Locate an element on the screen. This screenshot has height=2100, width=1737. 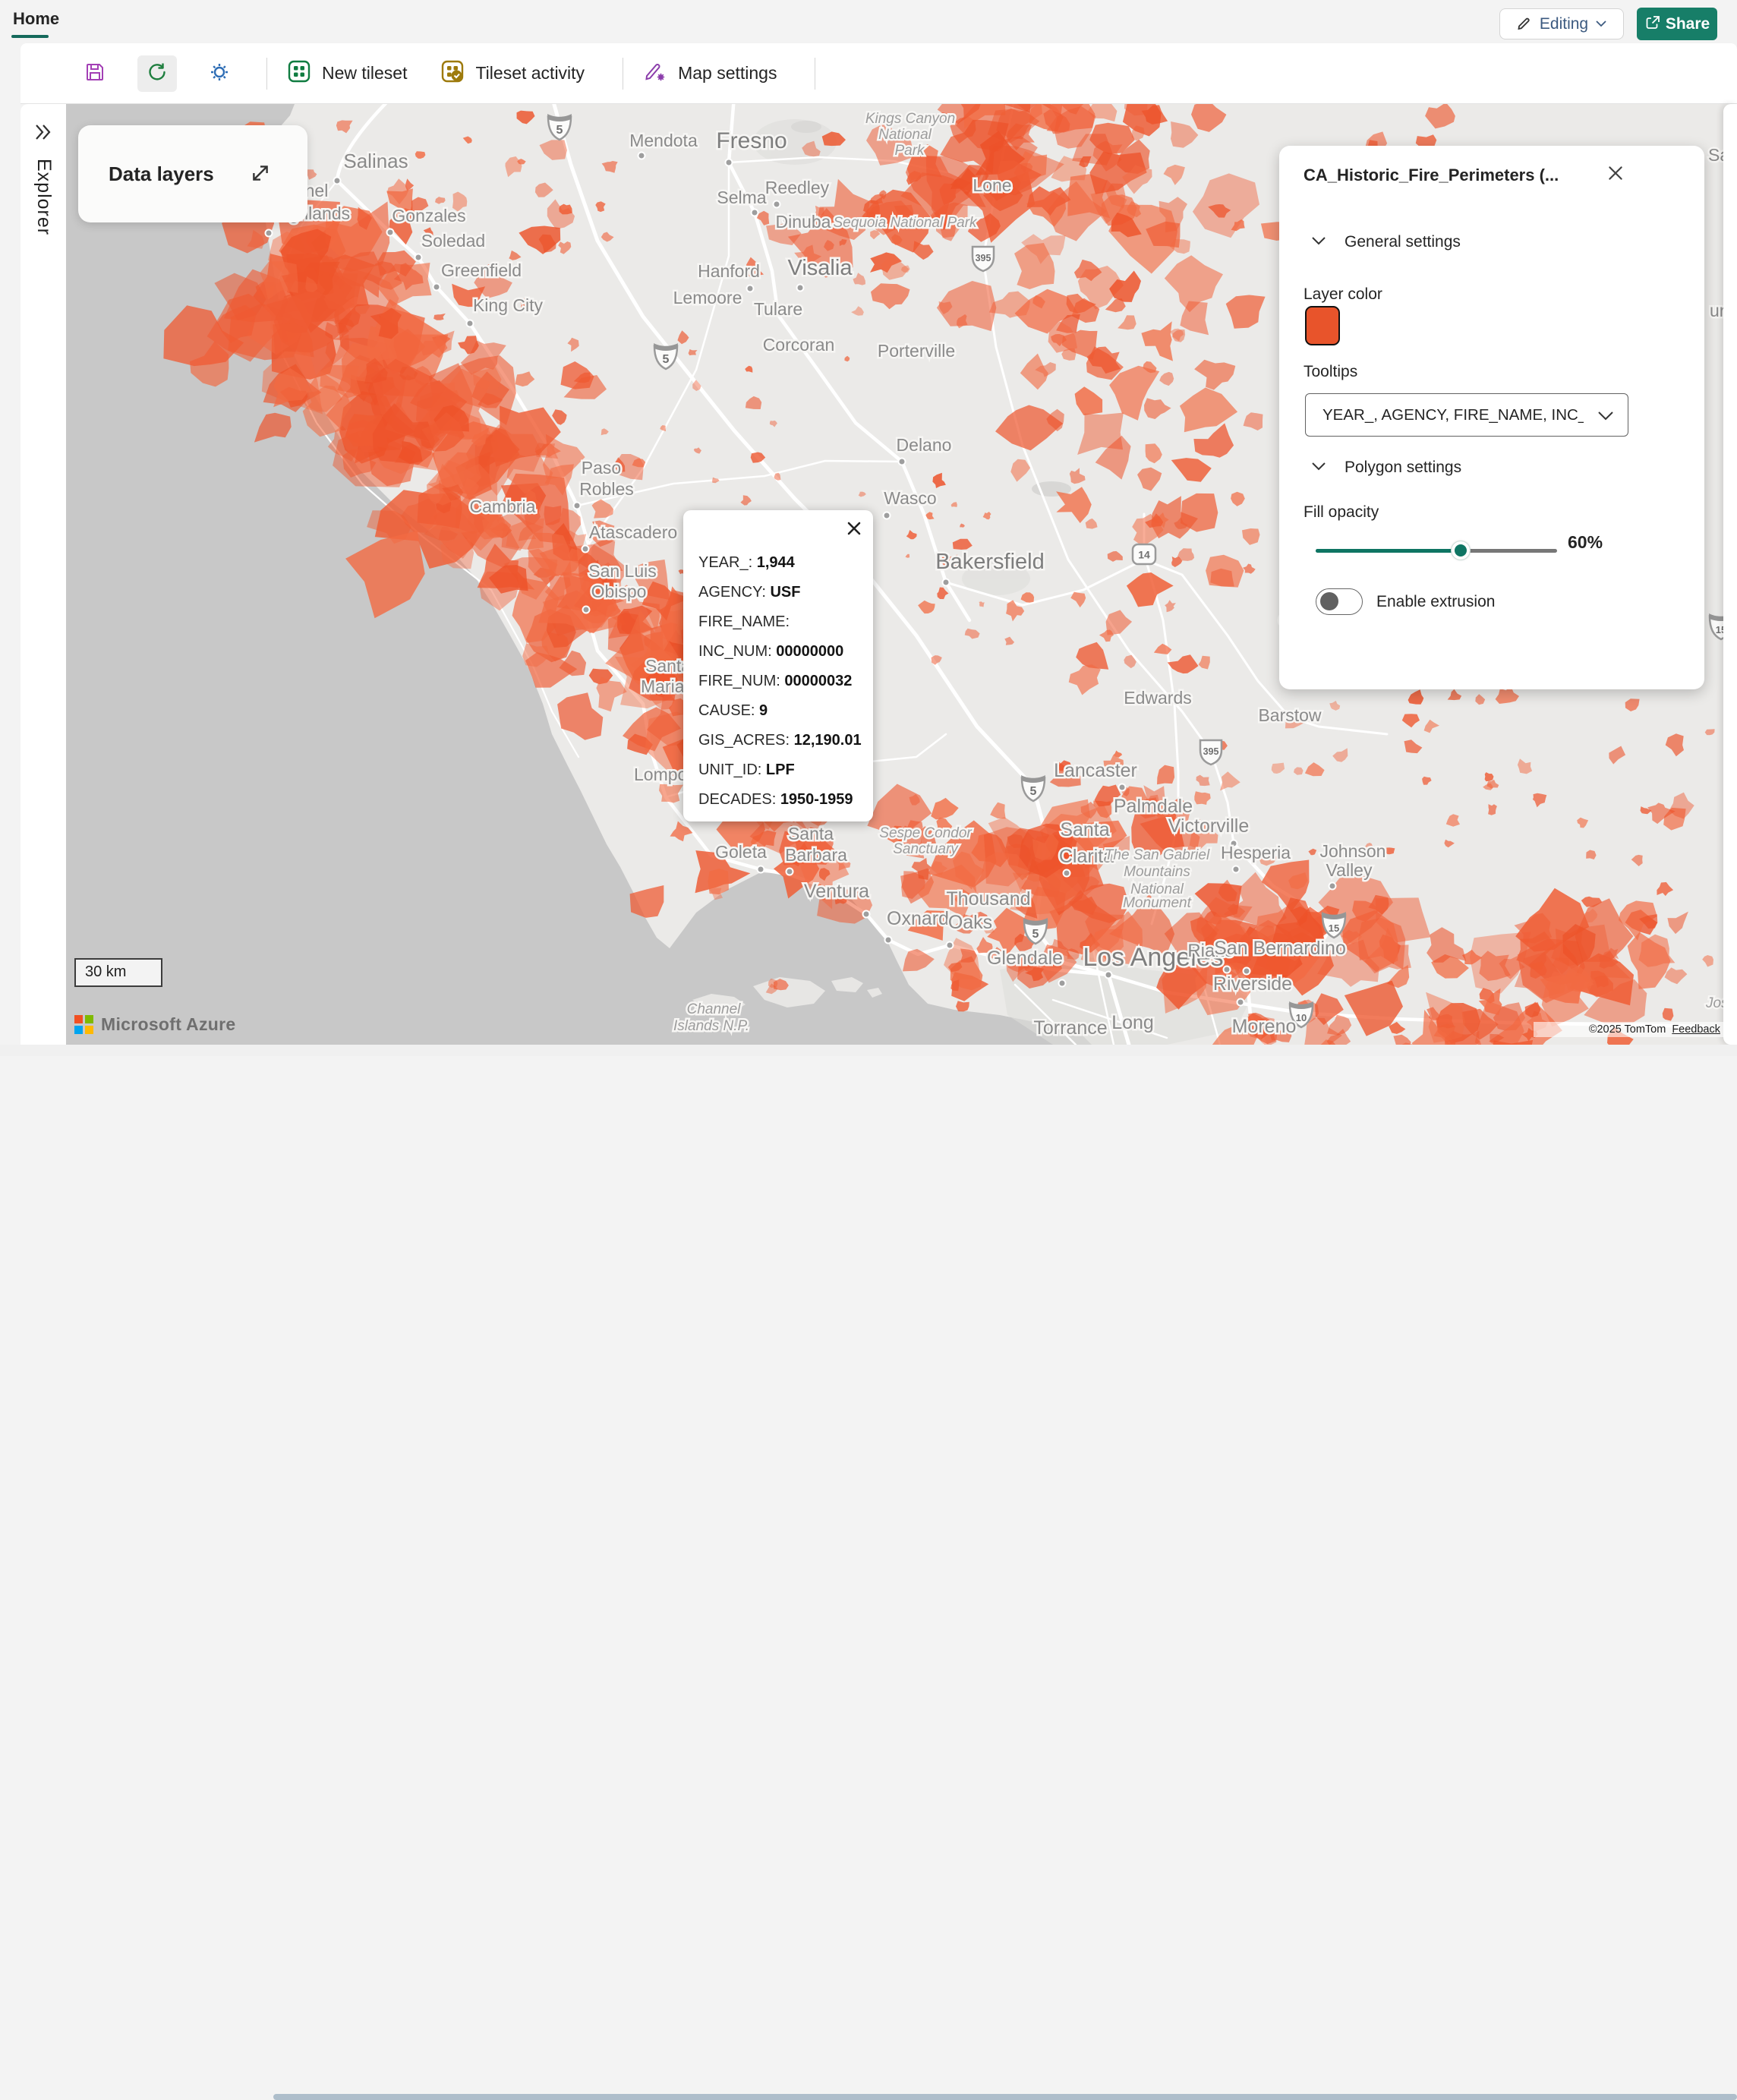
explorer-label: Explorer is located at coordinates (44, 197).